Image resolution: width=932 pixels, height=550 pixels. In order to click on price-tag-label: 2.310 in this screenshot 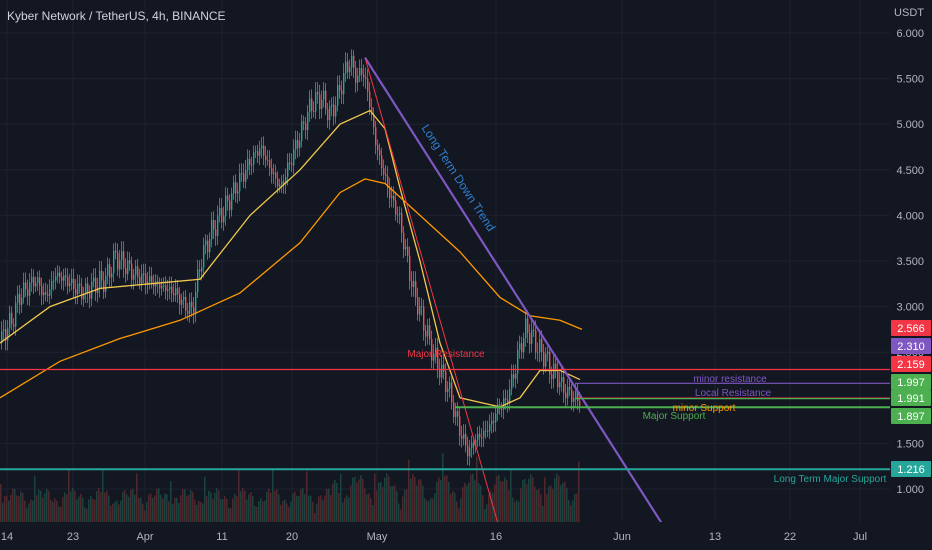, I will do `click(911, 347)`.